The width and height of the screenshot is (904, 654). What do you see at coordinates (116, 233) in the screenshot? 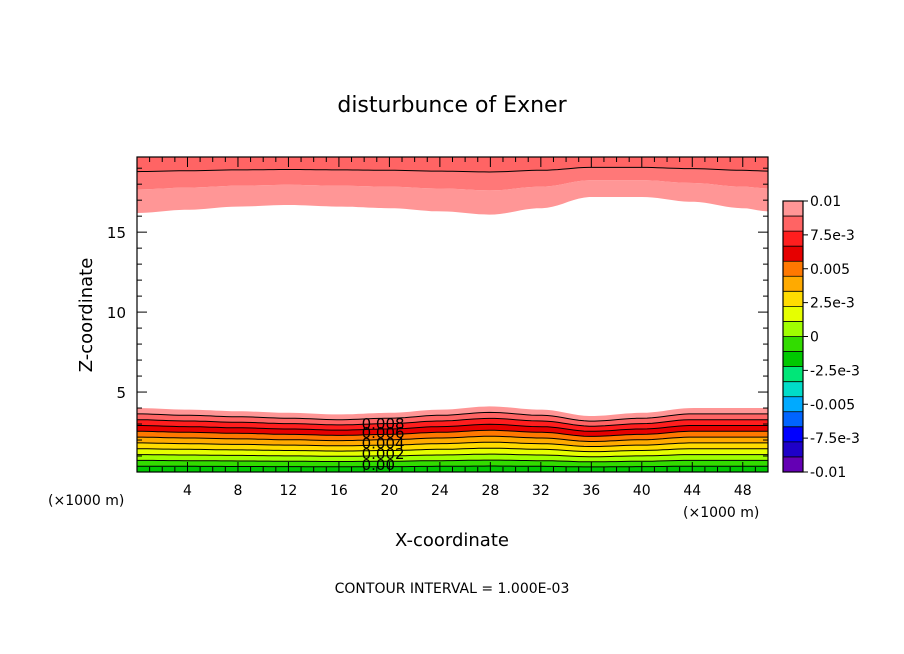
I see `y-tick-label: 15` at bounding box center [116, 233].